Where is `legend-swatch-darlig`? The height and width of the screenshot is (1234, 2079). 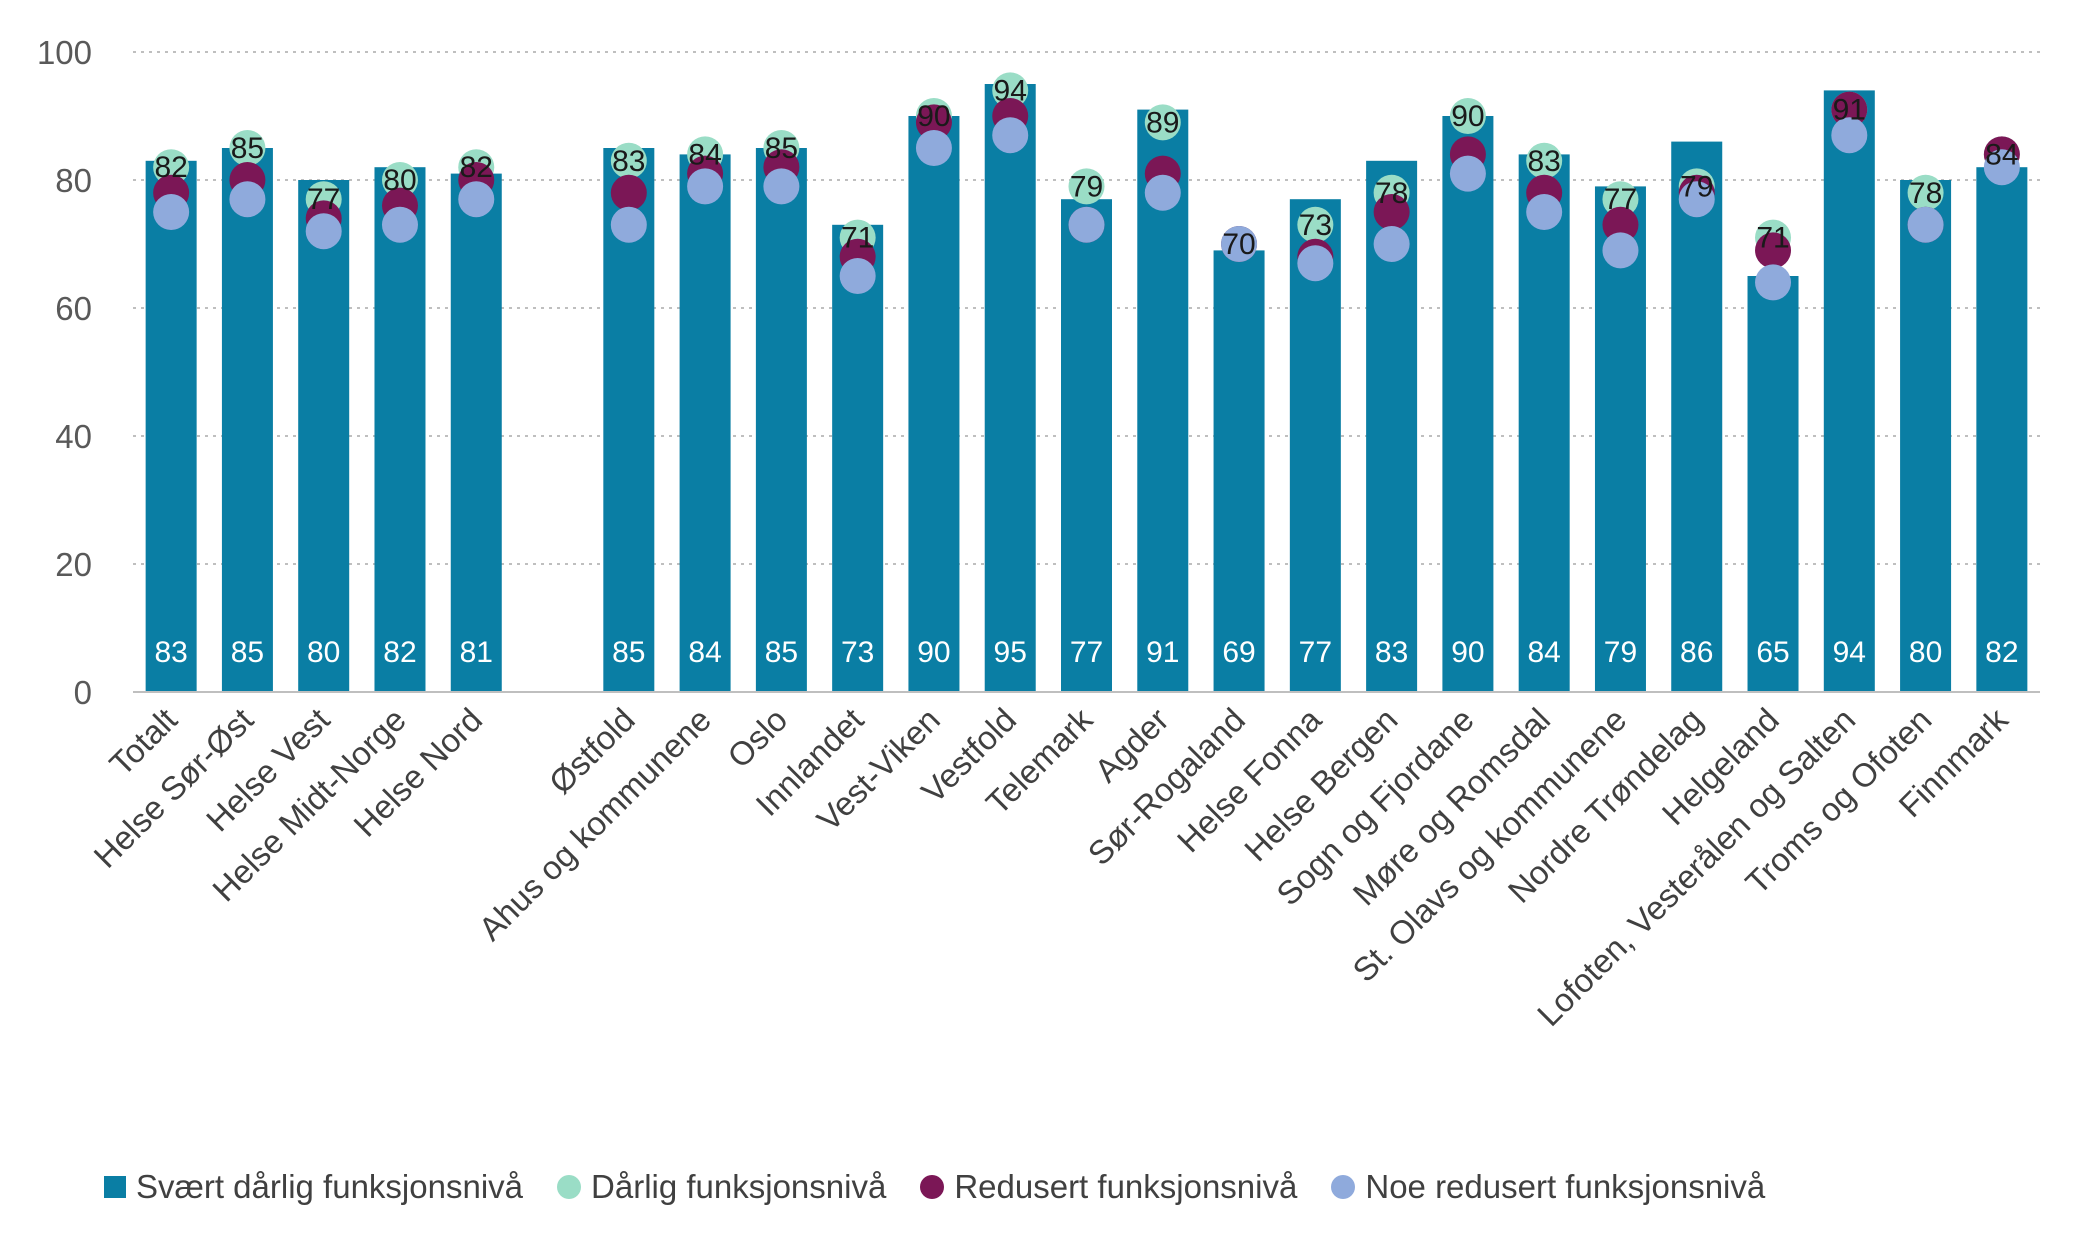 legend-swatch-darlig is located at coordinates (569, 1187).